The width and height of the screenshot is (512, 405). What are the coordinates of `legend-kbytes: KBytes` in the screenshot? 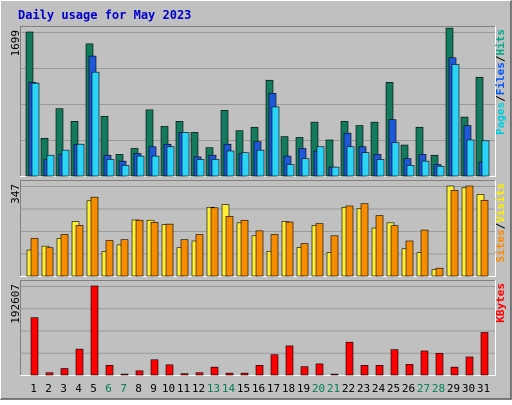 It's located at (500, 303).